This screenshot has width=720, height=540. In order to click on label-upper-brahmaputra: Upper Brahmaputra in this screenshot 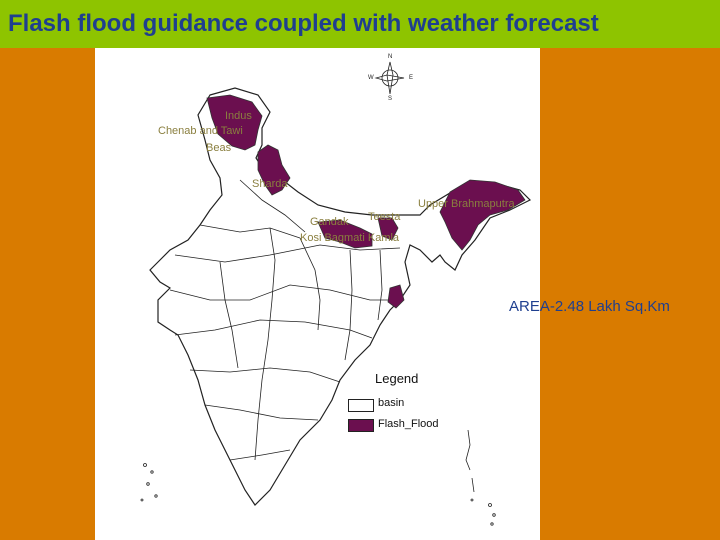, I will do `click(466, 204)`.